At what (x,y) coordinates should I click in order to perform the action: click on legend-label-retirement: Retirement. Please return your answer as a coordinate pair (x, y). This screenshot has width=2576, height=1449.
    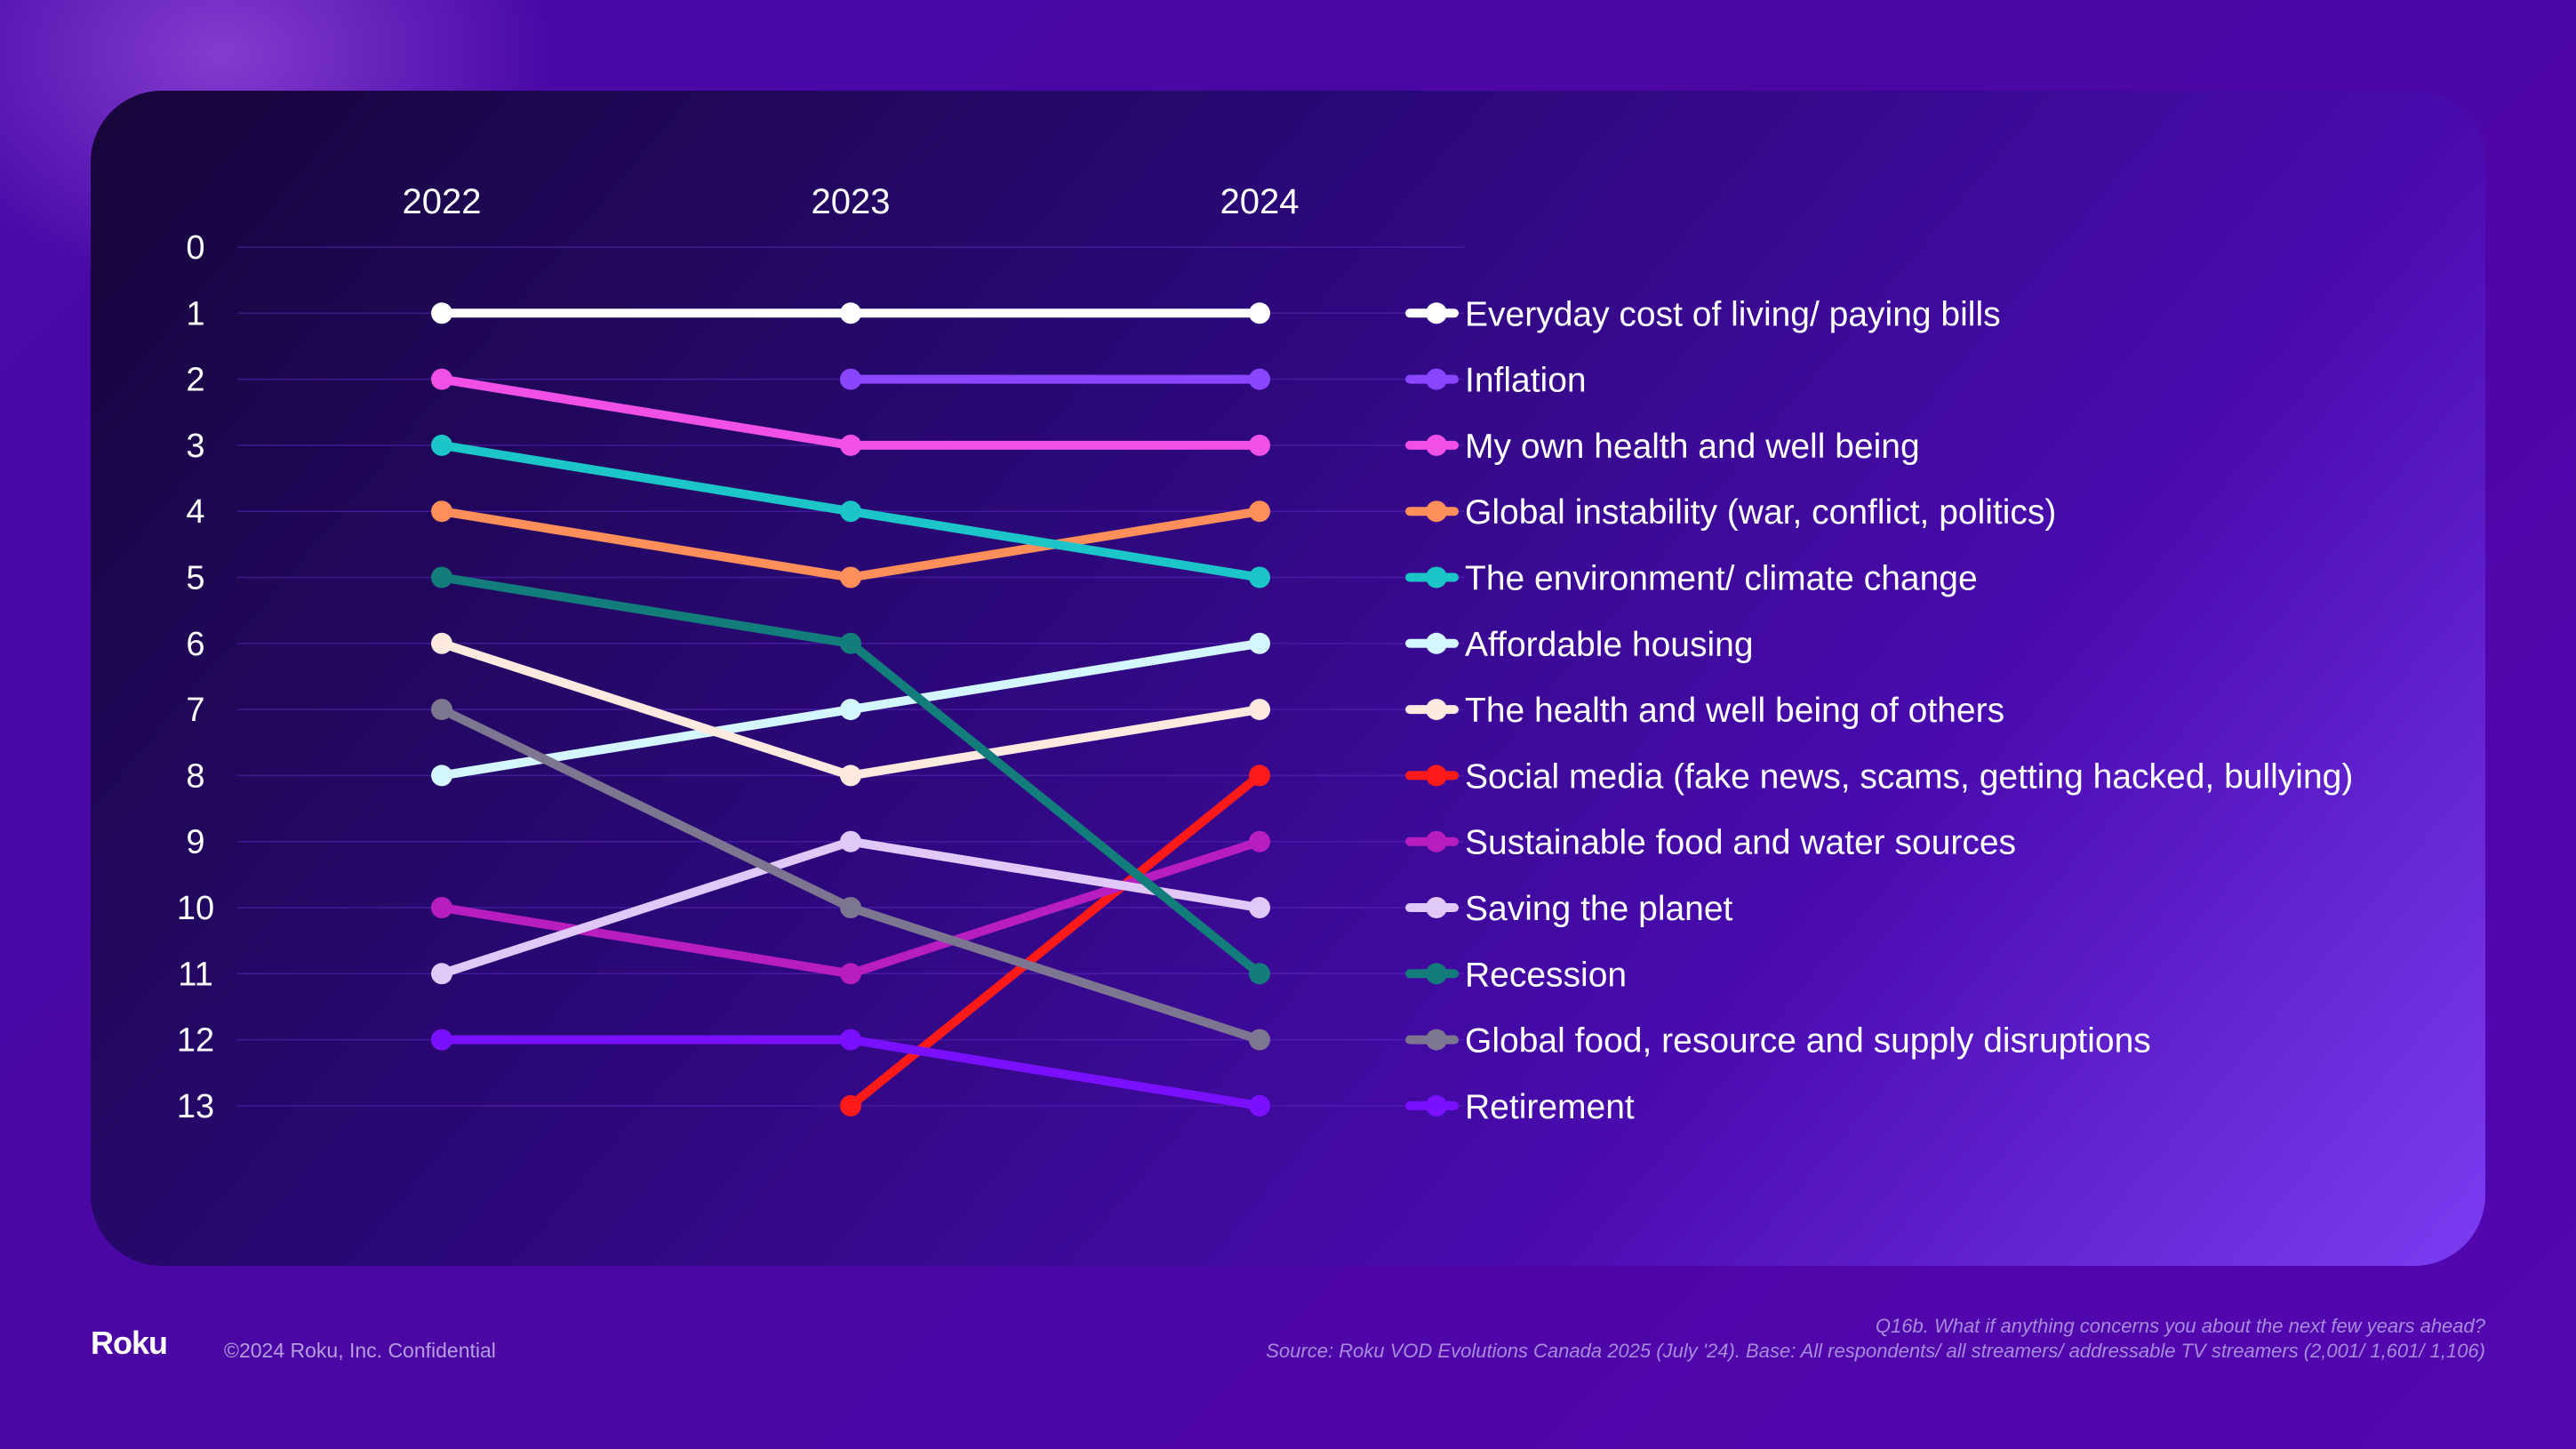
    Looking at the image, I should click on (1550, 1107).